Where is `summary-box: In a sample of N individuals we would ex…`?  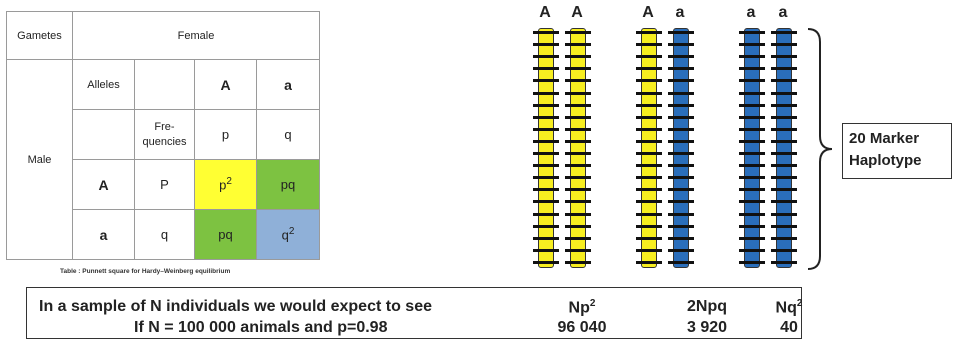 summary-box: In a sample of N individuals we would ex… is located at coordinates (414, 313).